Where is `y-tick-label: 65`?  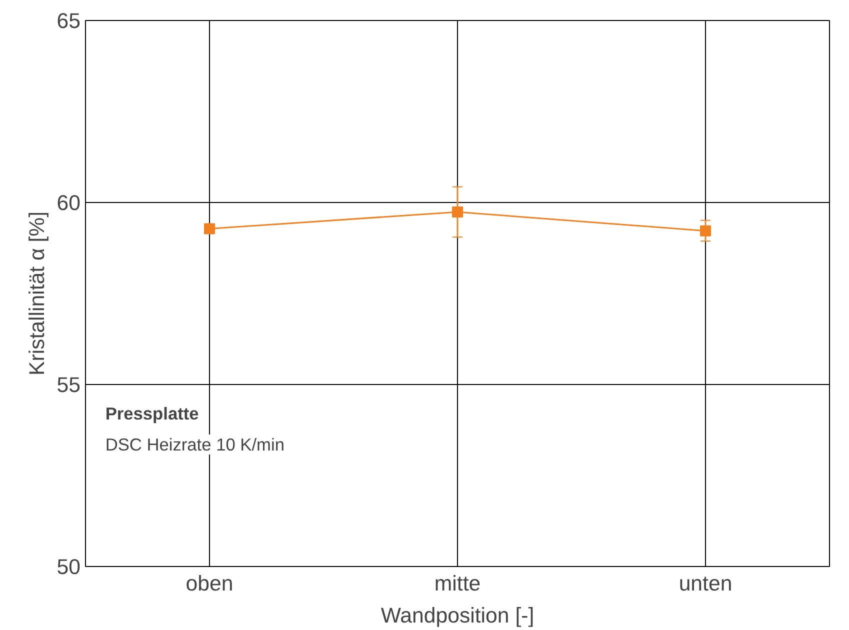 y-tick-label: 65 is located at coordinates (68, 21).